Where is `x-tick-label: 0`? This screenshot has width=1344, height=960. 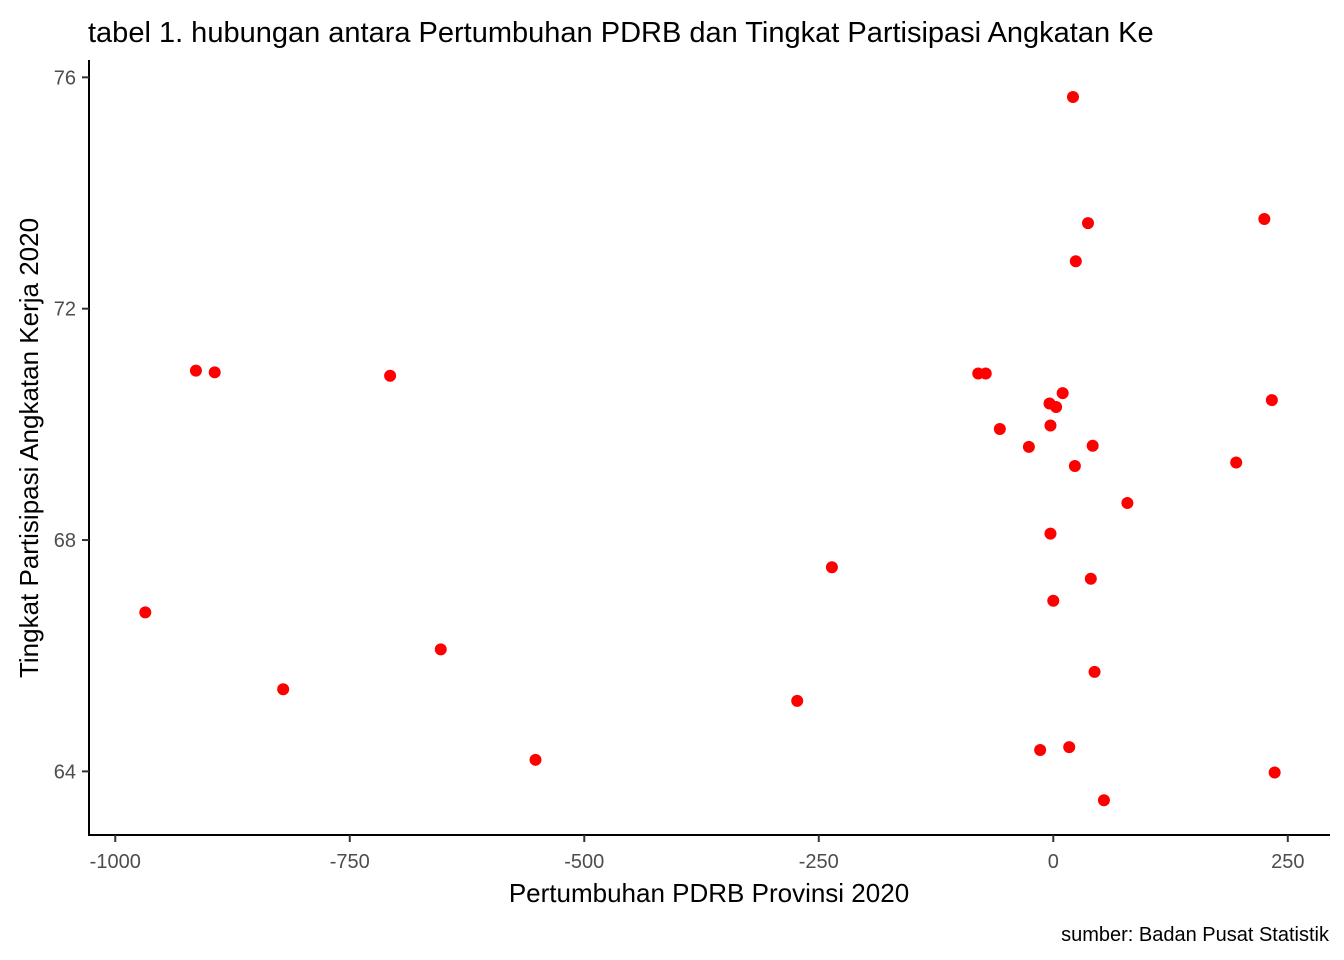
x-tick-label: 0 is located at coordinates (1053, 862).